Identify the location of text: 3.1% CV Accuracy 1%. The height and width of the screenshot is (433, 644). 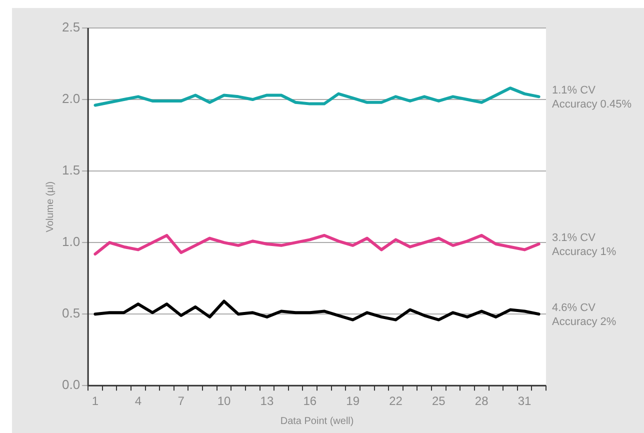
(584, 245).